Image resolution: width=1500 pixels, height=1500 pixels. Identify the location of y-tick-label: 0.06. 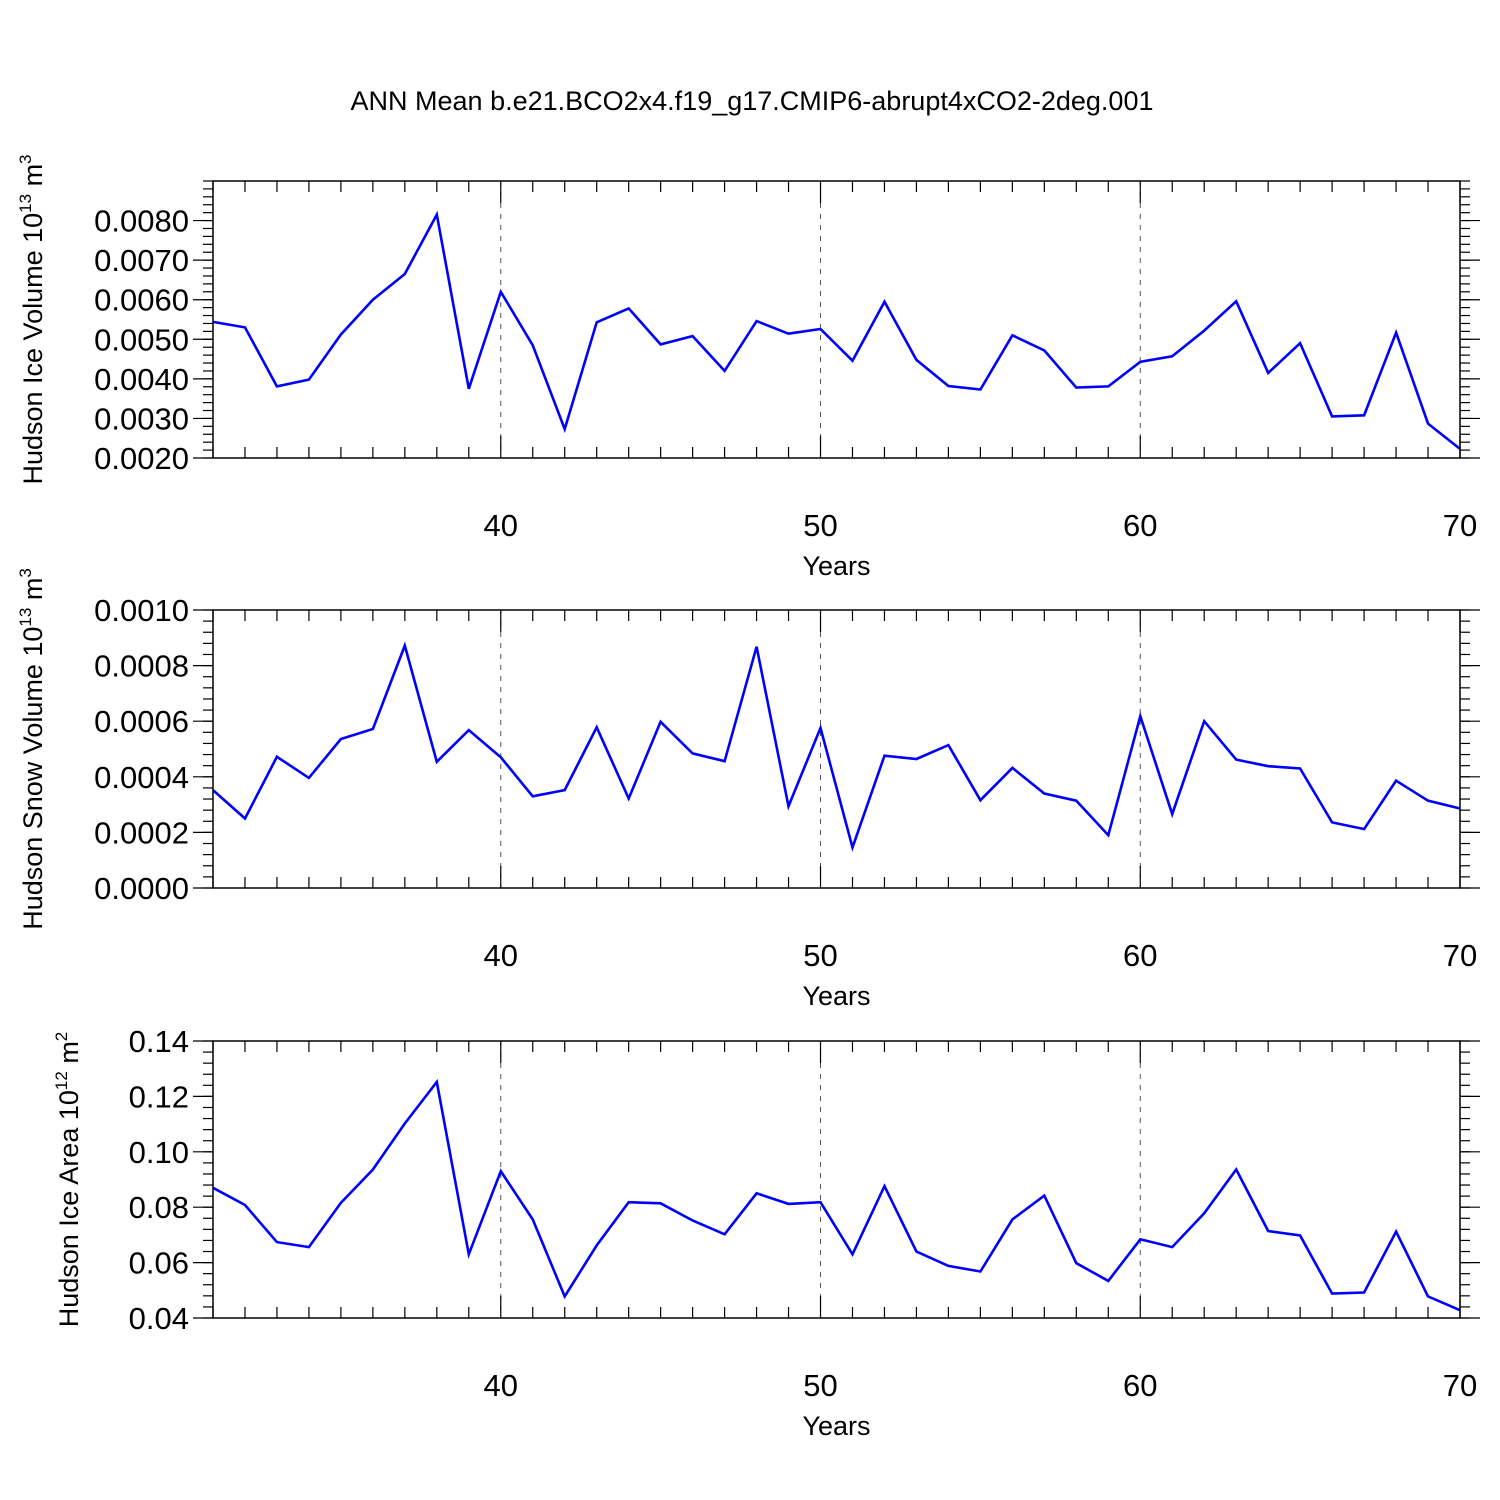
(159, 1263).